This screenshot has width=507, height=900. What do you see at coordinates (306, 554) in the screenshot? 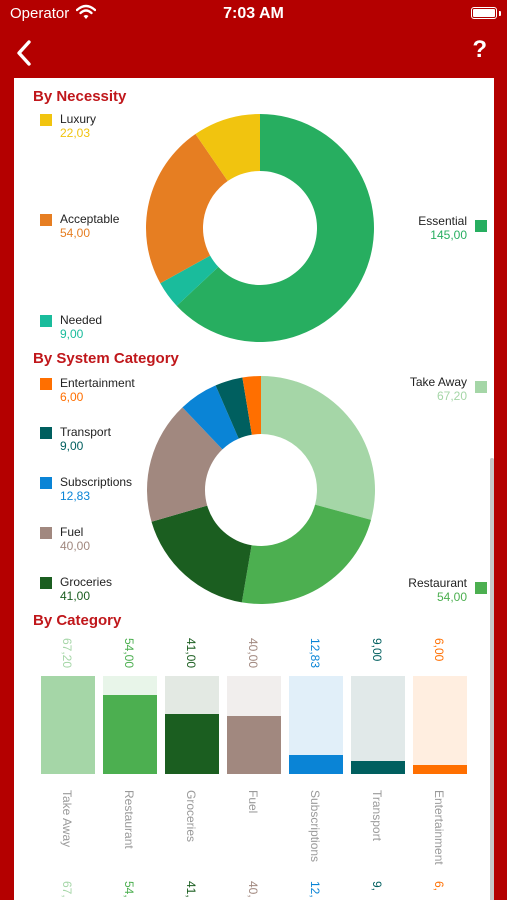
I see `donut-slice-restaurant` at bounding box center [306, 554].